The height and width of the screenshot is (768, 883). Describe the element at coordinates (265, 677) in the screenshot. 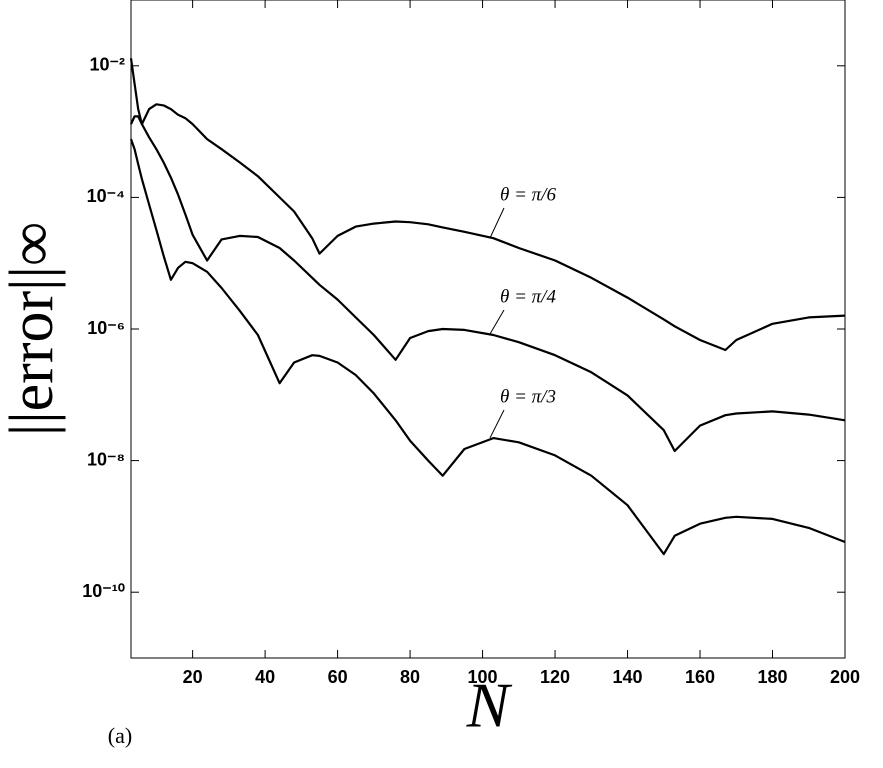

I see `x-tick-label: 40` at that location.